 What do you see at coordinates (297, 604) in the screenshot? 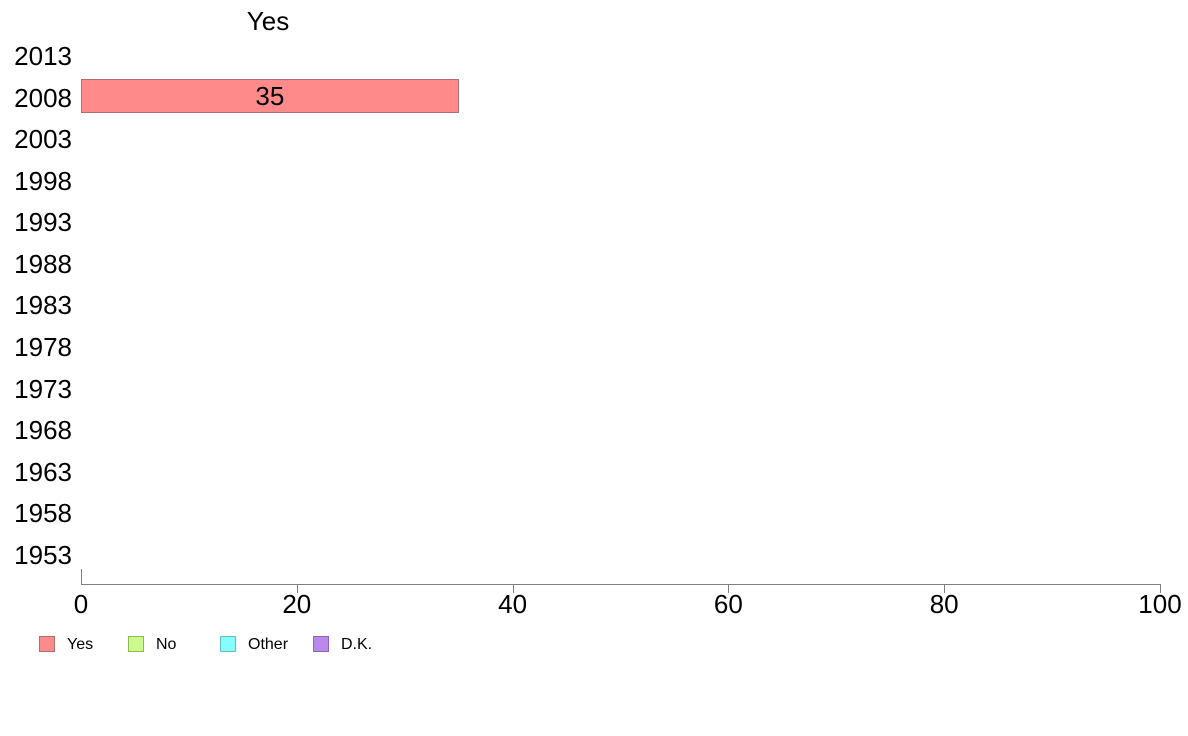
I see `x-axis-tick-label-20: 20` at bounding box center [297, 604].